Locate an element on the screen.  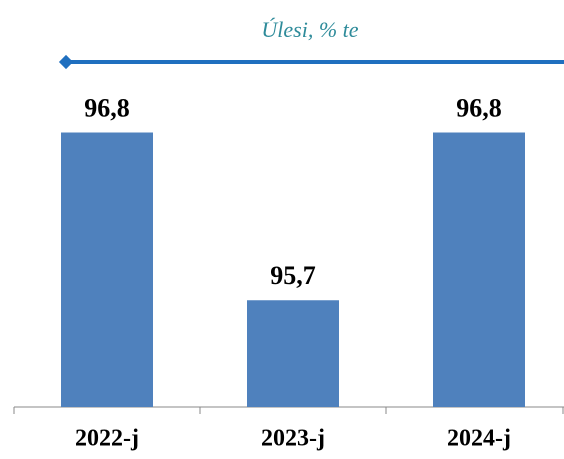
x-tick-label: 2023-j is located at coordinates (293, 439).